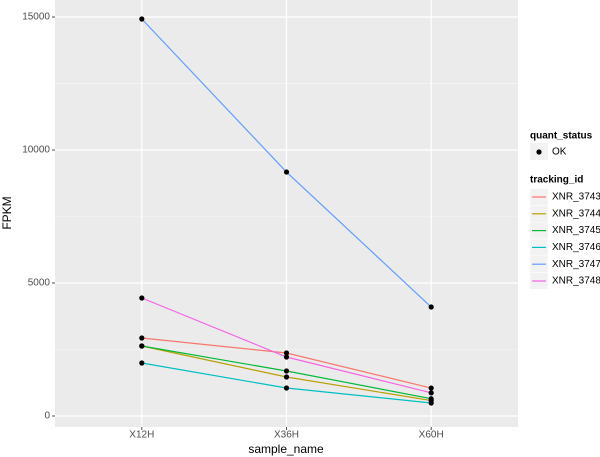 This screenshot has width=600, height=457. Describe the element at coordinates (576, 281) in the screenshot. I see `legend-label: XNR_3748` at that location.